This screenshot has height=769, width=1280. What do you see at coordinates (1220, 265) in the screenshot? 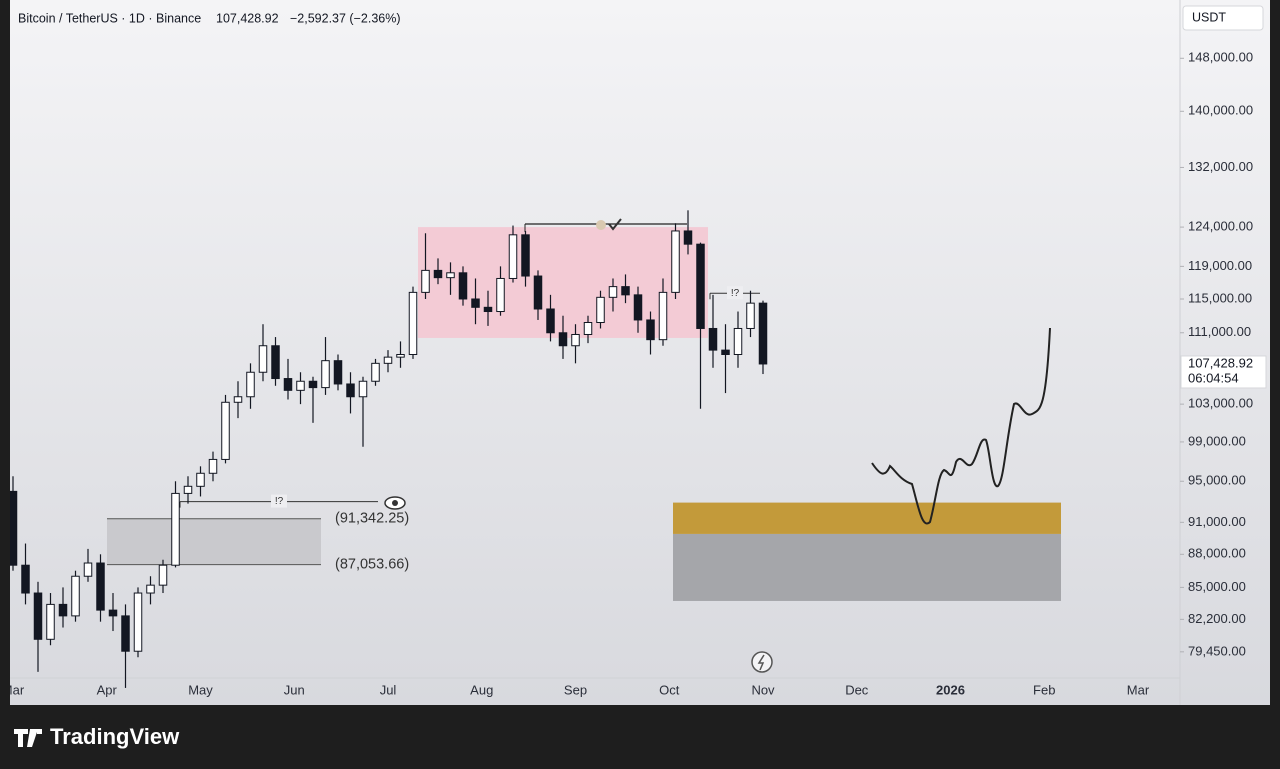
I see `y-tick-label: 119,000.00` at bounding box center [1220, 265].